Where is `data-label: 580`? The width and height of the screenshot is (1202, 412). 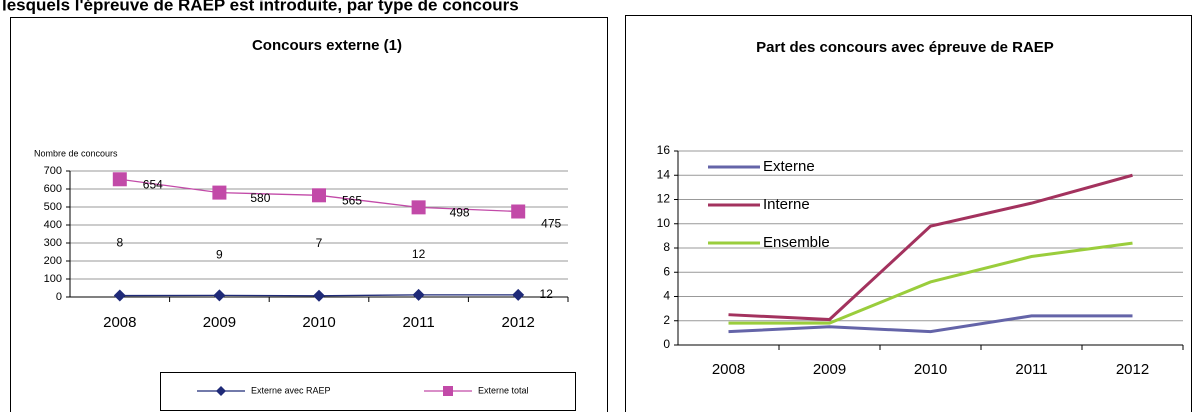 data-label: 580 is located at coordinates (260, 198).